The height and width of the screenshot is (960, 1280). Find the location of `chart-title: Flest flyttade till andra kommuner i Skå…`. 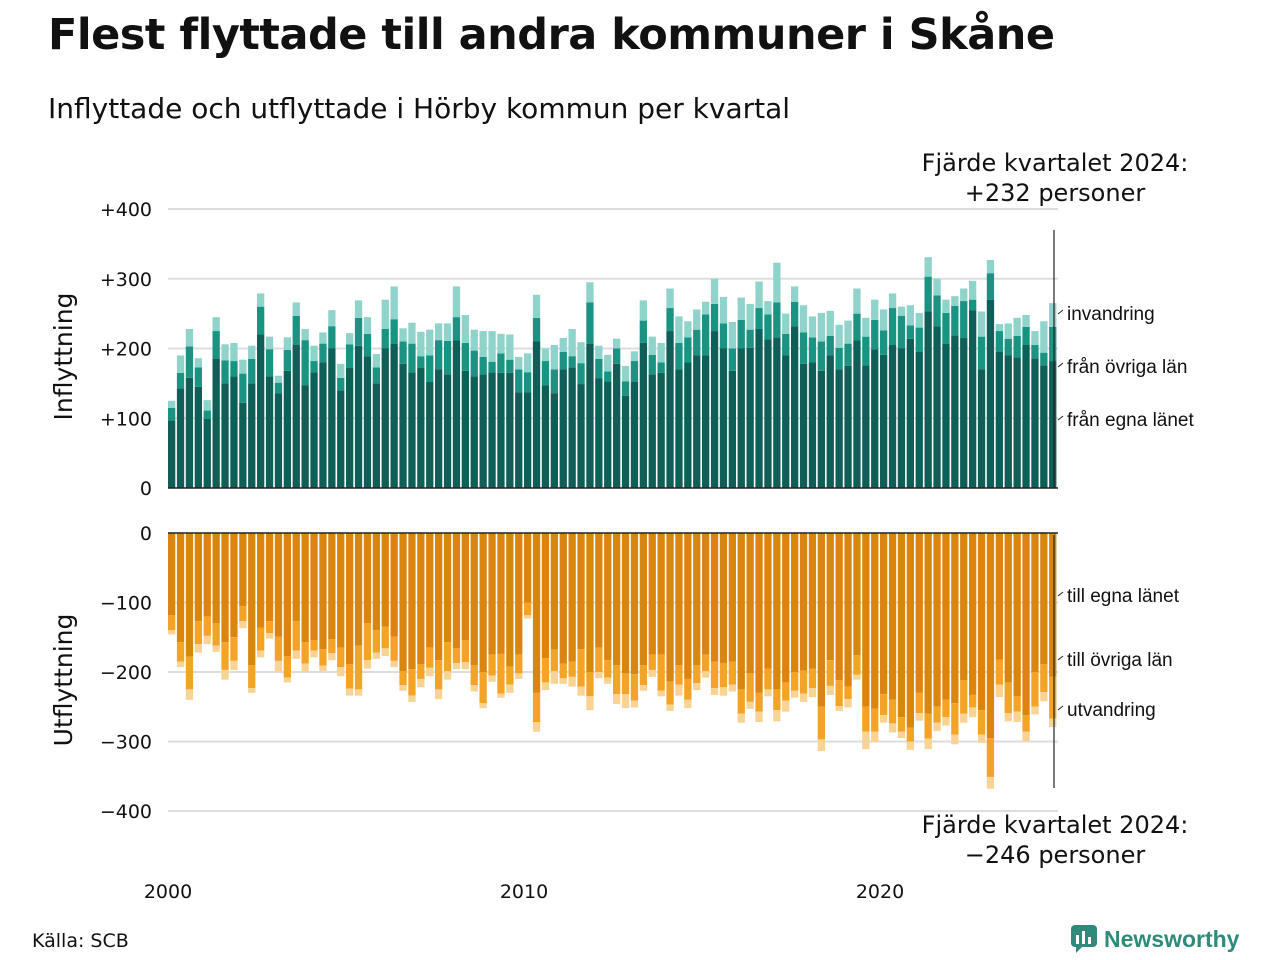

chart-title: Flest flyttade till andra kommuner i Skå… is located at coordinates (551, 35).